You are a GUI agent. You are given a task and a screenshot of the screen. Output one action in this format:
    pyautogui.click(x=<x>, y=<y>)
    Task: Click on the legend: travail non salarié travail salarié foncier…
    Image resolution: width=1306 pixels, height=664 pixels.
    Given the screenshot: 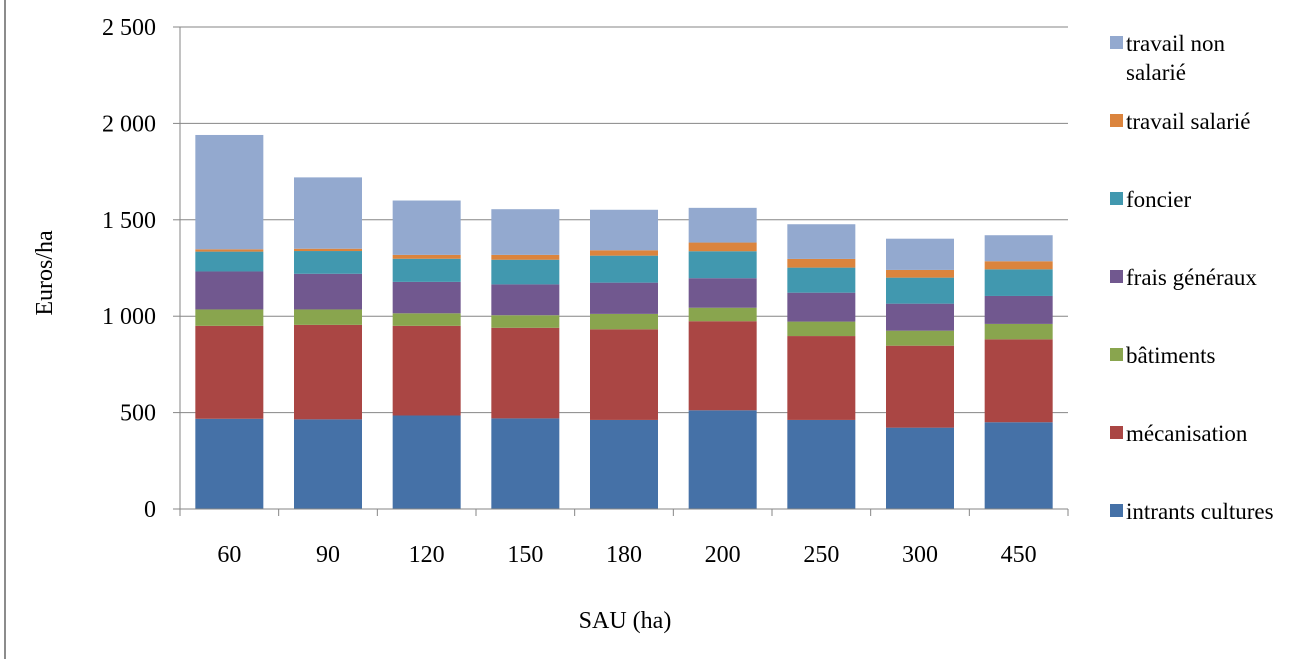 What is the action you would take?
    pyautogui.click(x=1192, y=277)
    